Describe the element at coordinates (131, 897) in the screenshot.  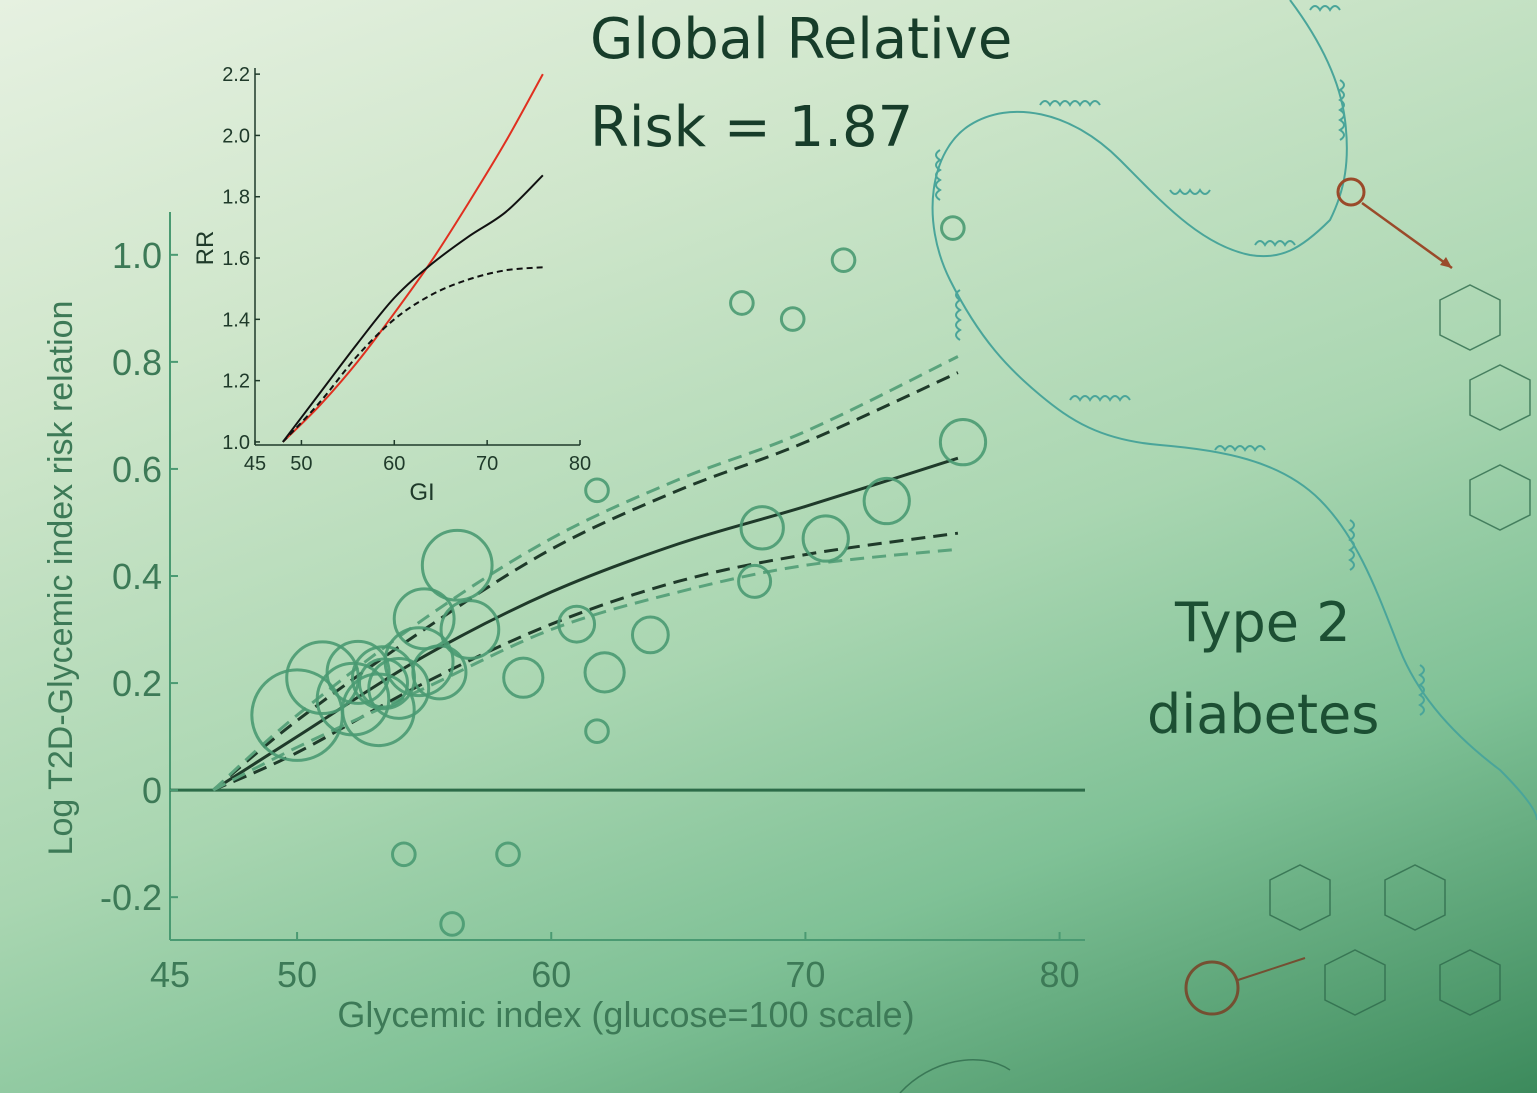
I see `y-tick-label: -0.2` at that location.